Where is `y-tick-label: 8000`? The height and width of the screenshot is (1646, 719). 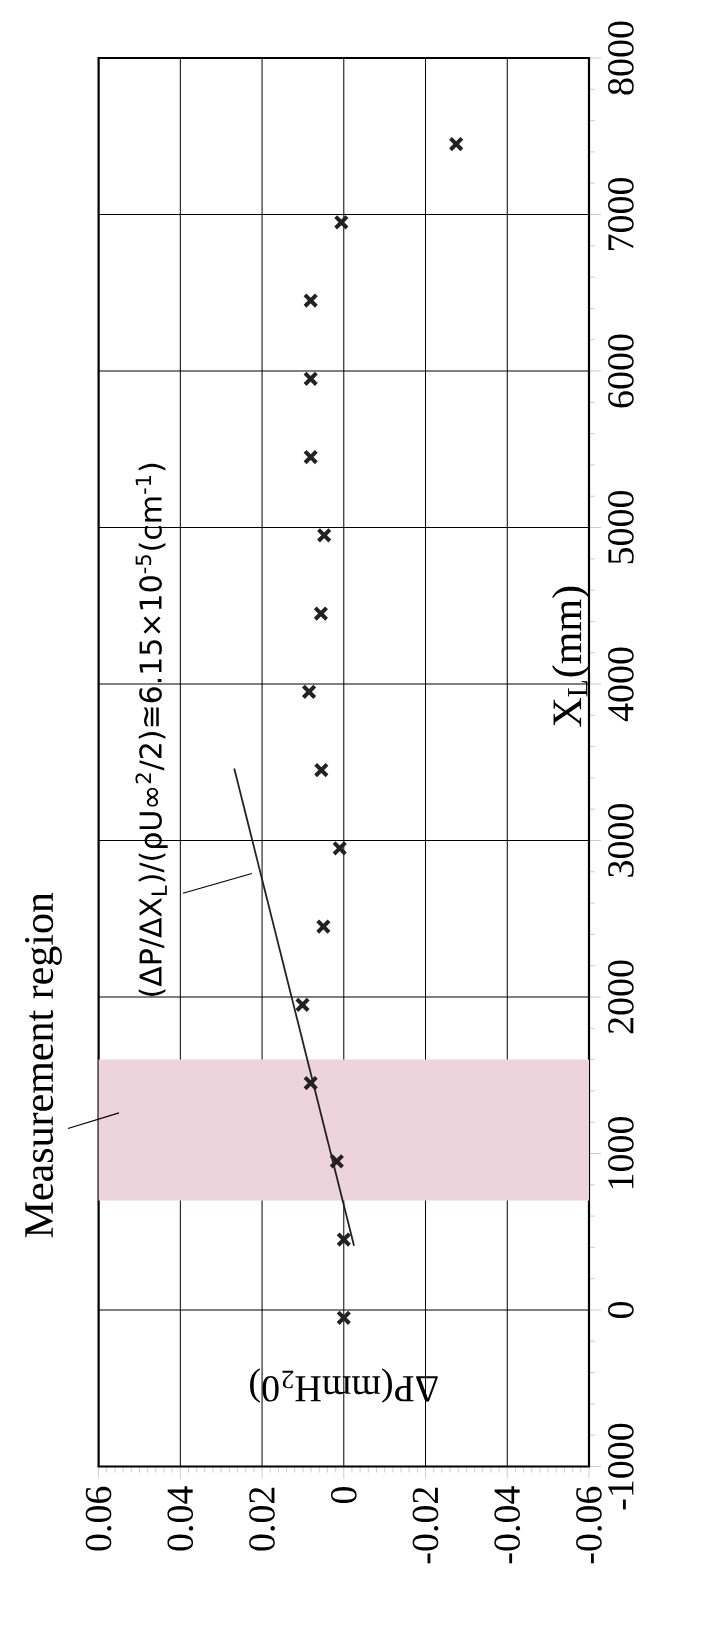 y-tick-label: 8000 is located at coordinates (621, 58).